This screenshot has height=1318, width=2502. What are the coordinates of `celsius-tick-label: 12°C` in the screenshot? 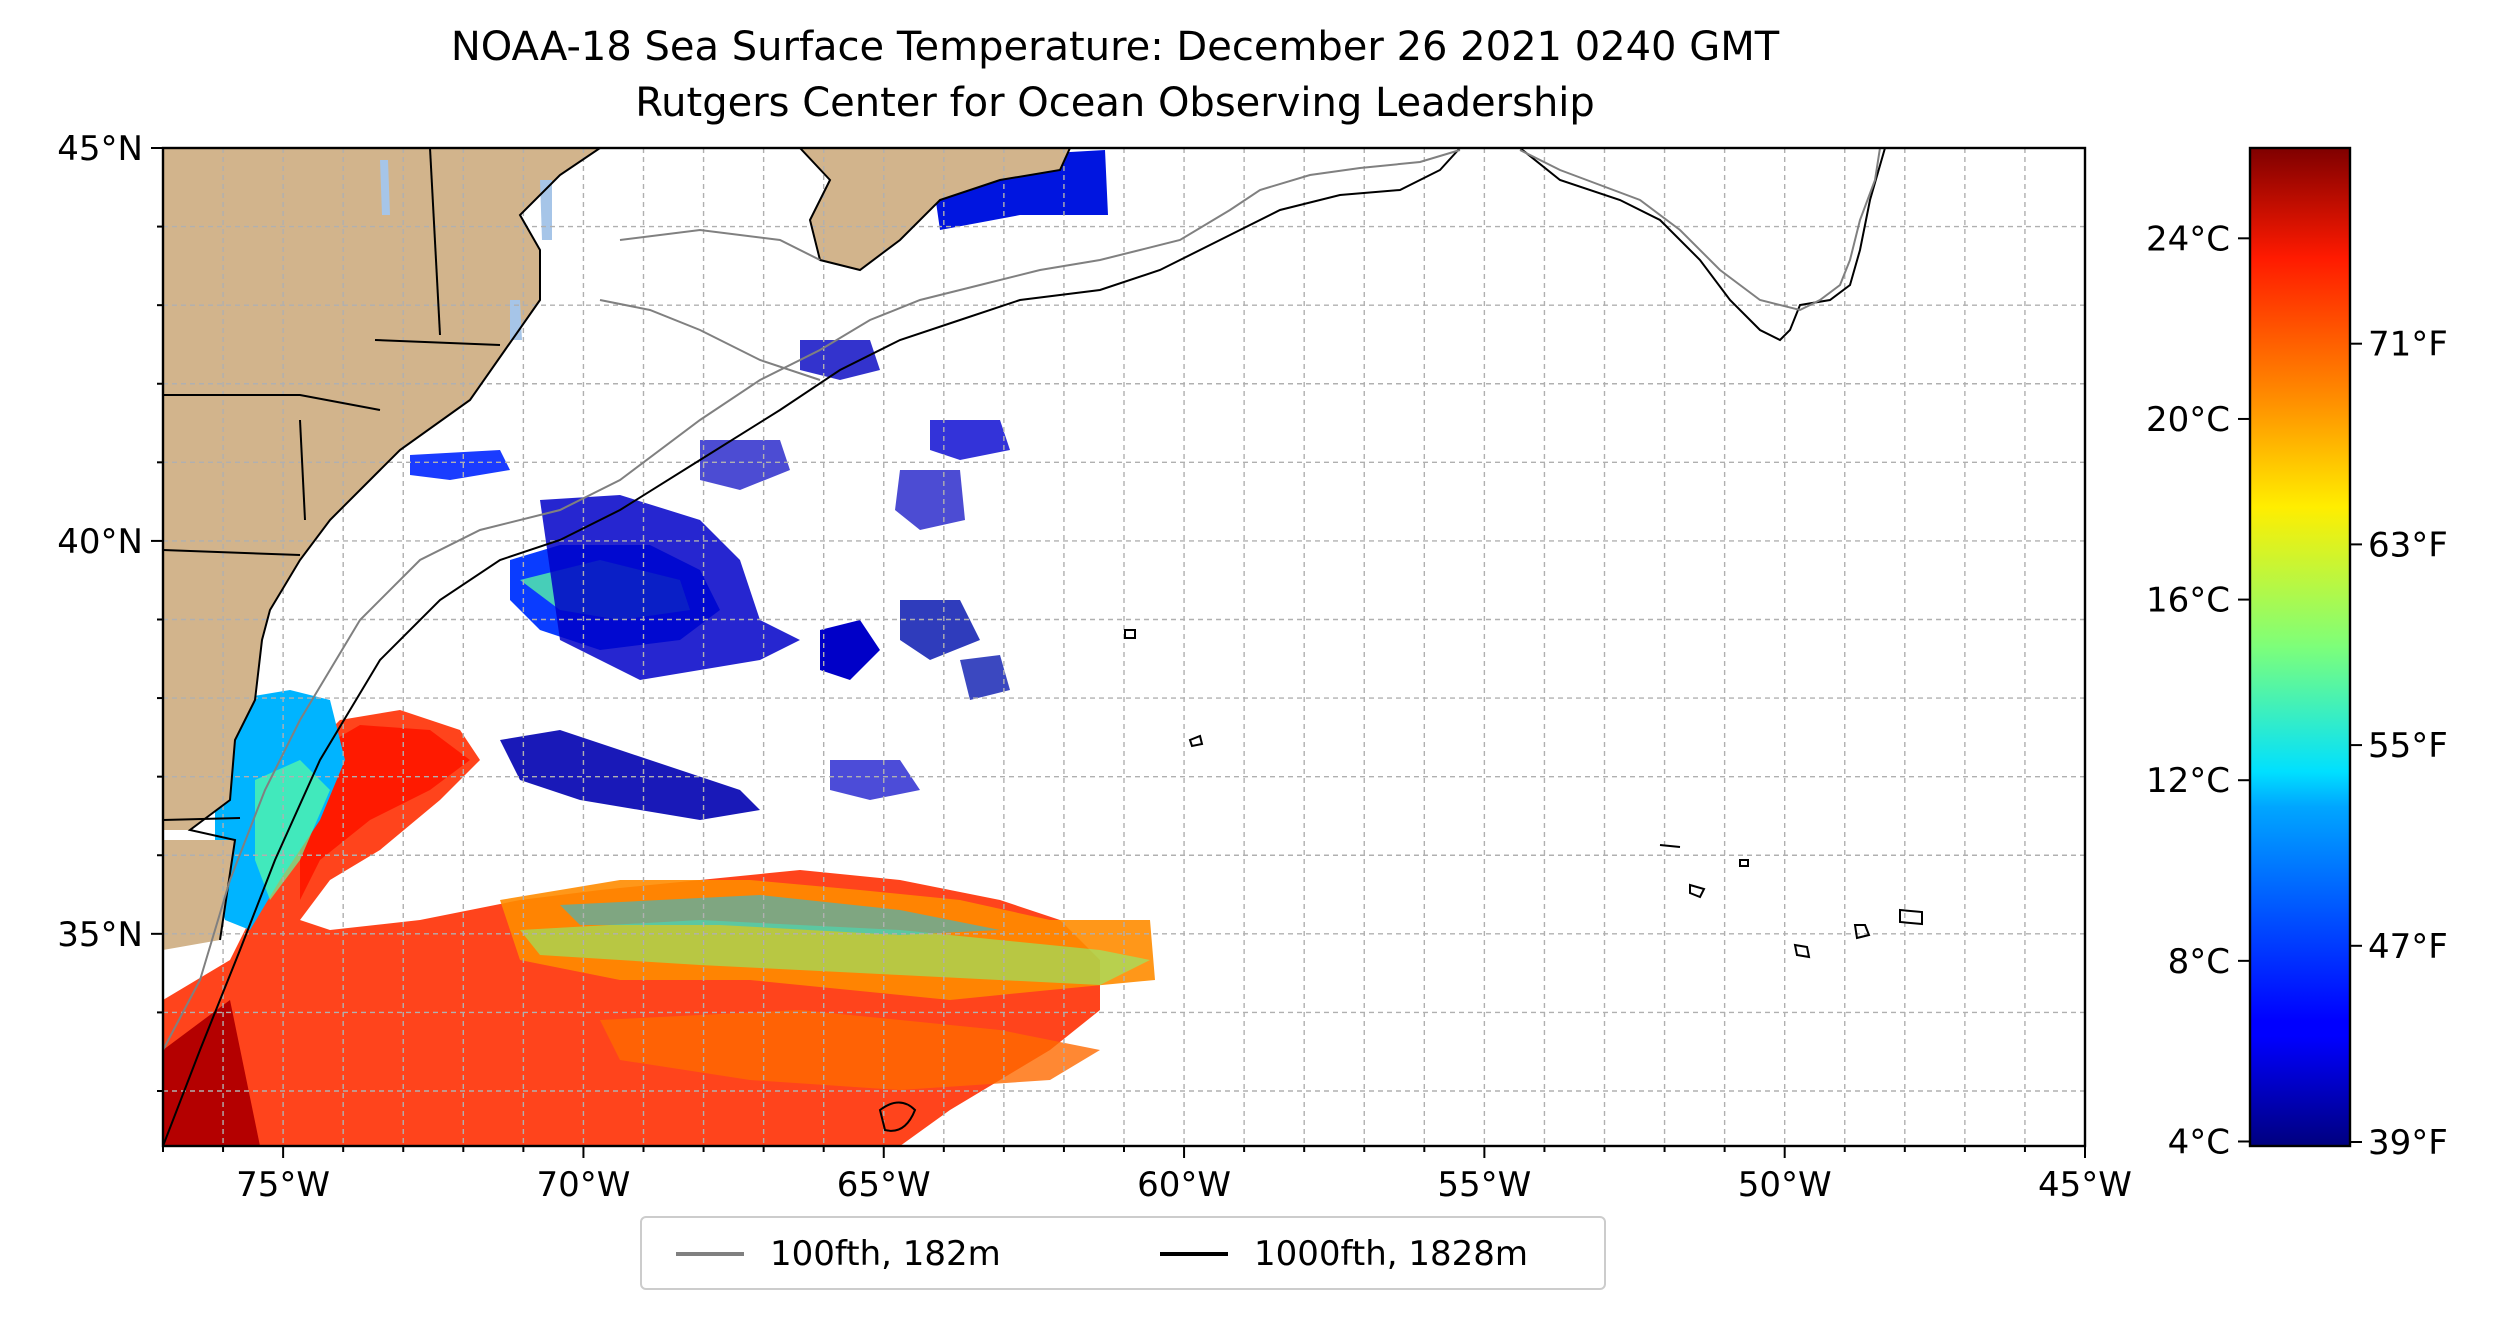 It's located at (2188, 781).